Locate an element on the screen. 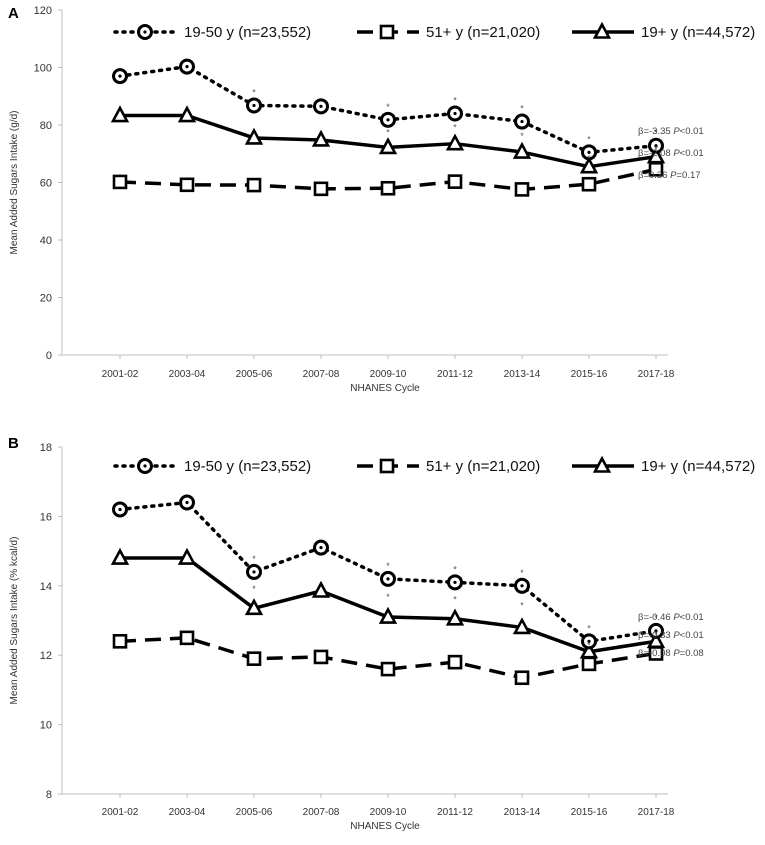 This screenshot has width=765, height=845. trend-annotation: β=-0.33 P<0.01 is located at coordinates (671, 635).